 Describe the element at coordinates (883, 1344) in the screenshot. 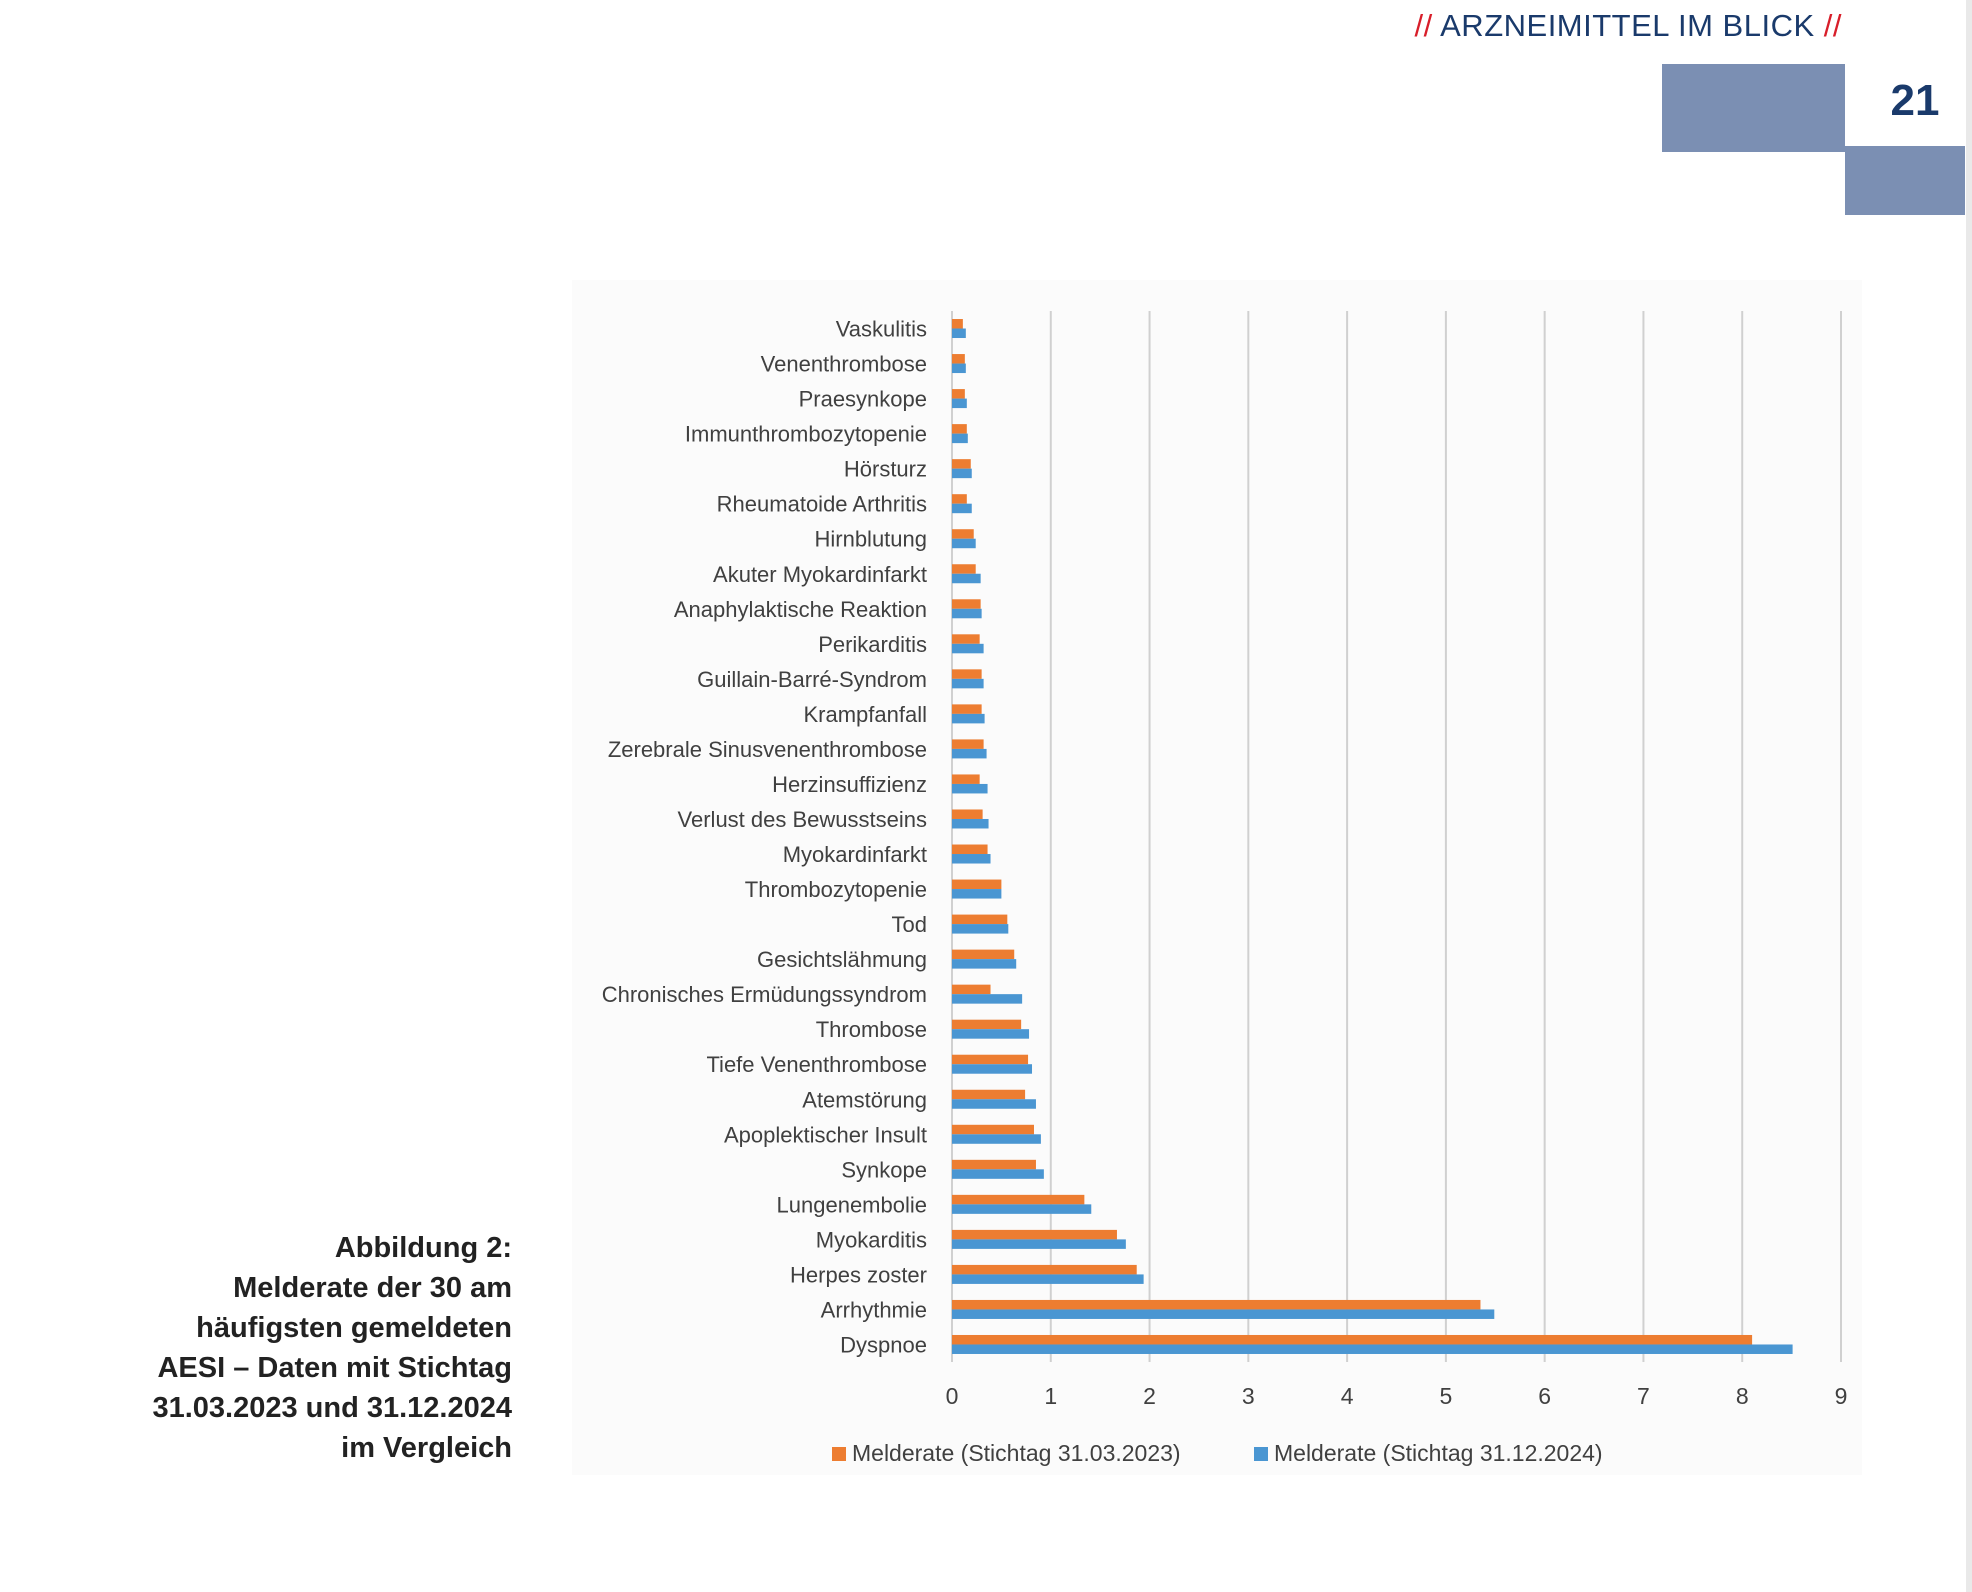

I see `y-category-label: Dyspnoe` at that location.